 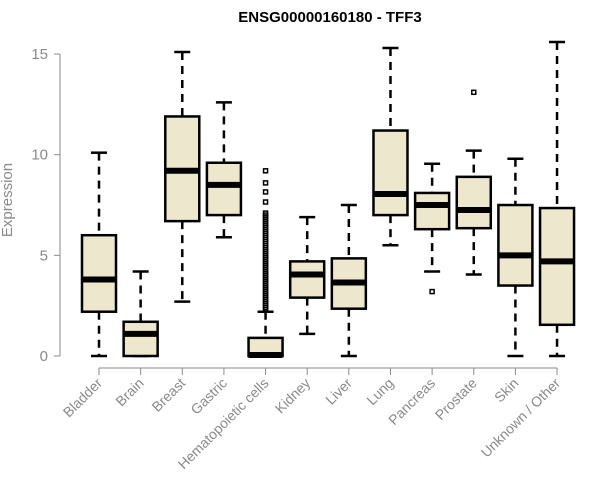 I want to click on box-unknown-other, so click(x=557, y=199).